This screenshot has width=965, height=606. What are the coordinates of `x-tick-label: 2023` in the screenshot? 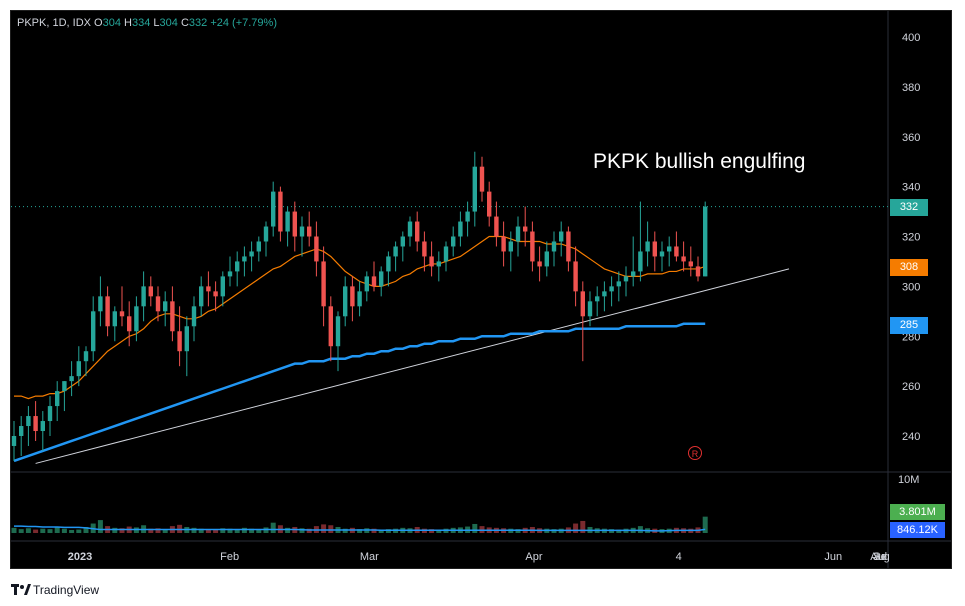 It's located at (80, 557).